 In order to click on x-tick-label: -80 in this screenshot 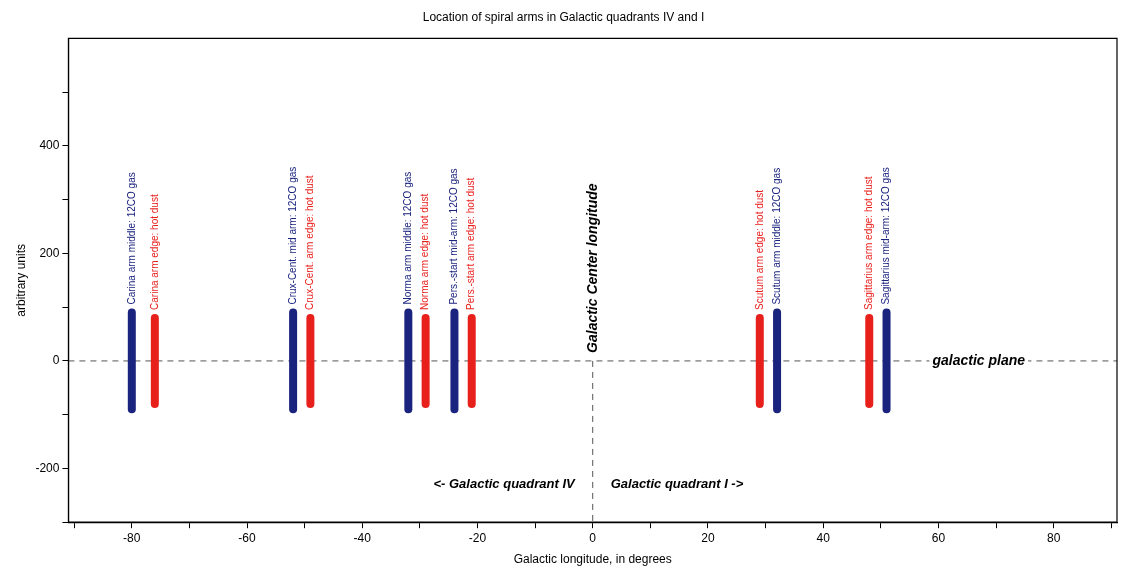, I will do `click(132, 537)`.